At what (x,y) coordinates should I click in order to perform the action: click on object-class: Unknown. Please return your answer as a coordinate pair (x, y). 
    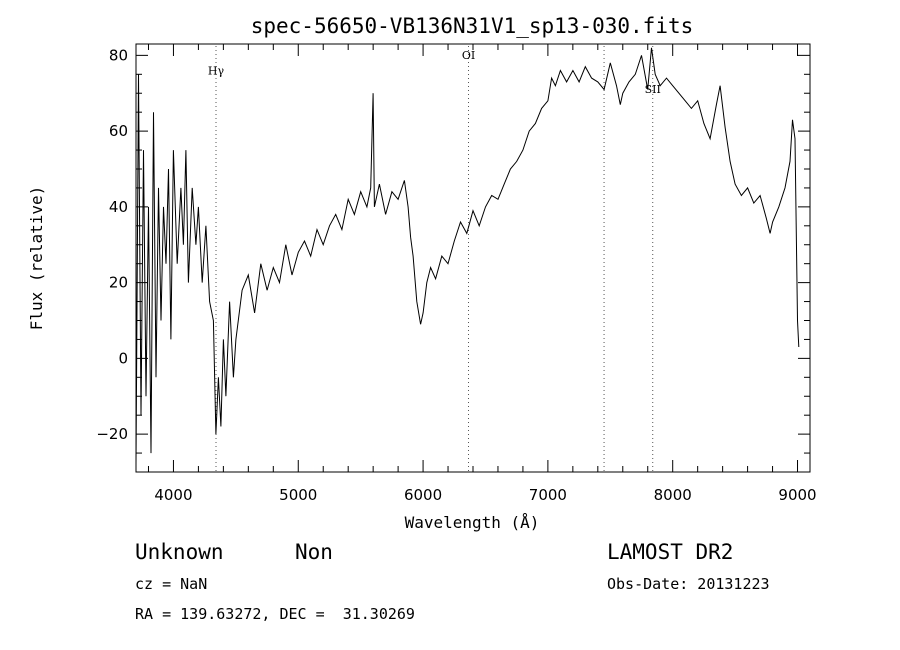
    Looking at the image, I should click on (179, 552).